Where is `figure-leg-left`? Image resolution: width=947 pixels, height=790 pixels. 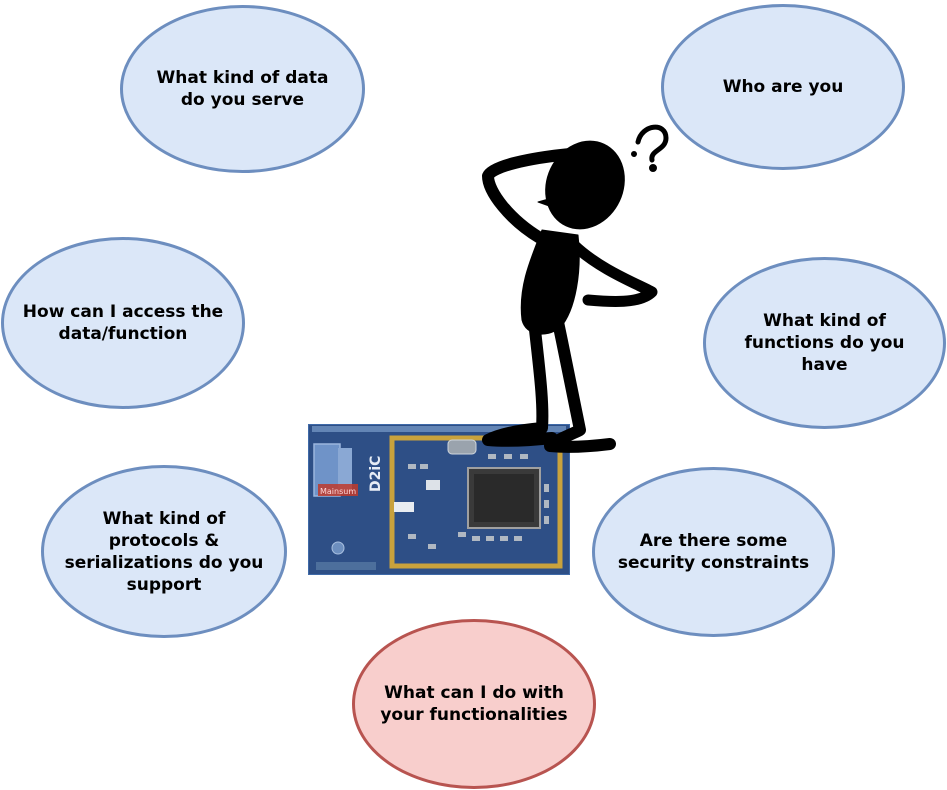 figure-leg-left is located at coordinates (520, 380).